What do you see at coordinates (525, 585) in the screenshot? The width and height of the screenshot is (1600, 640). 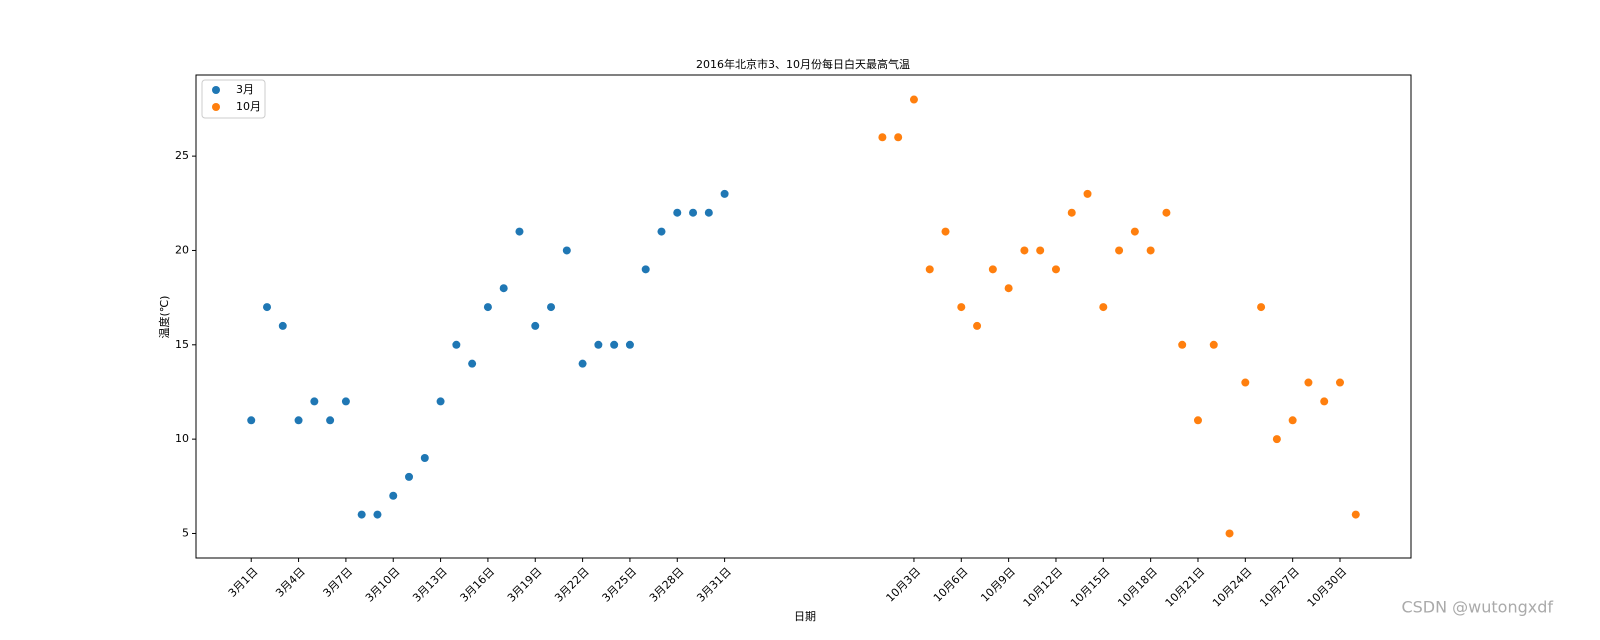 I see `x-tick-label: 3月19日` at bounding box center [525, 585].